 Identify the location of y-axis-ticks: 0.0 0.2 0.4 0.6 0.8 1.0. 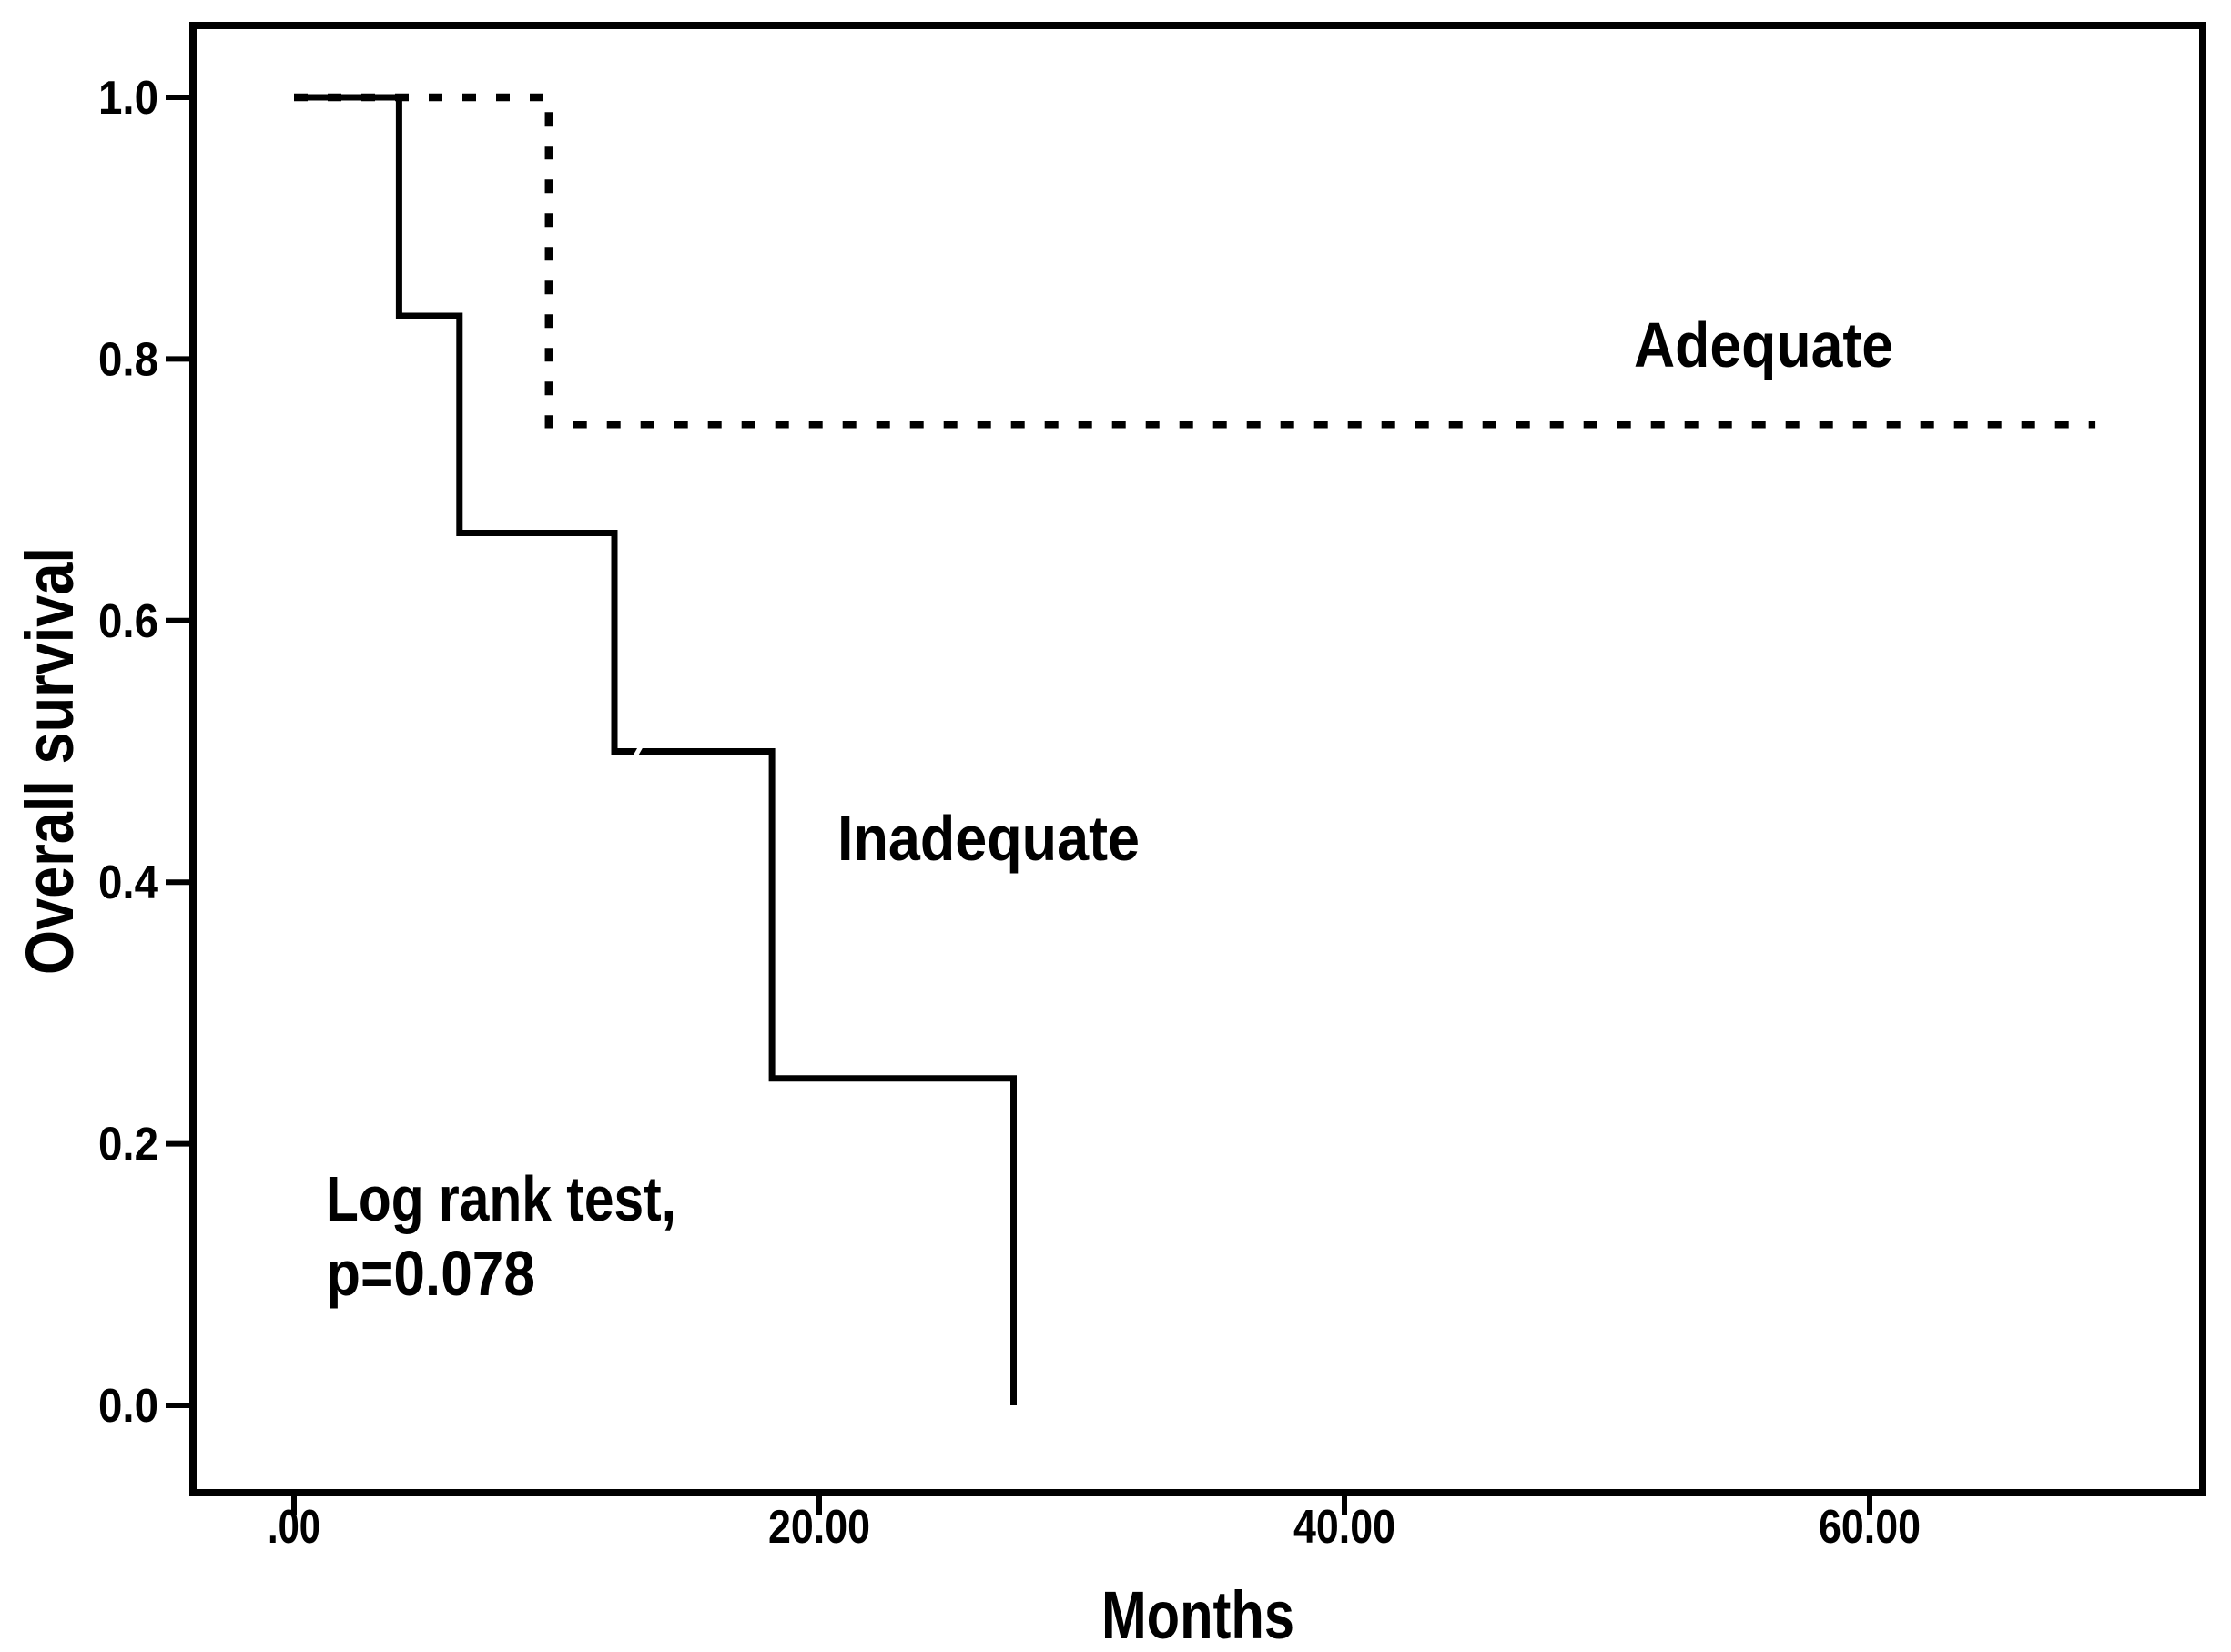
(145, 753).